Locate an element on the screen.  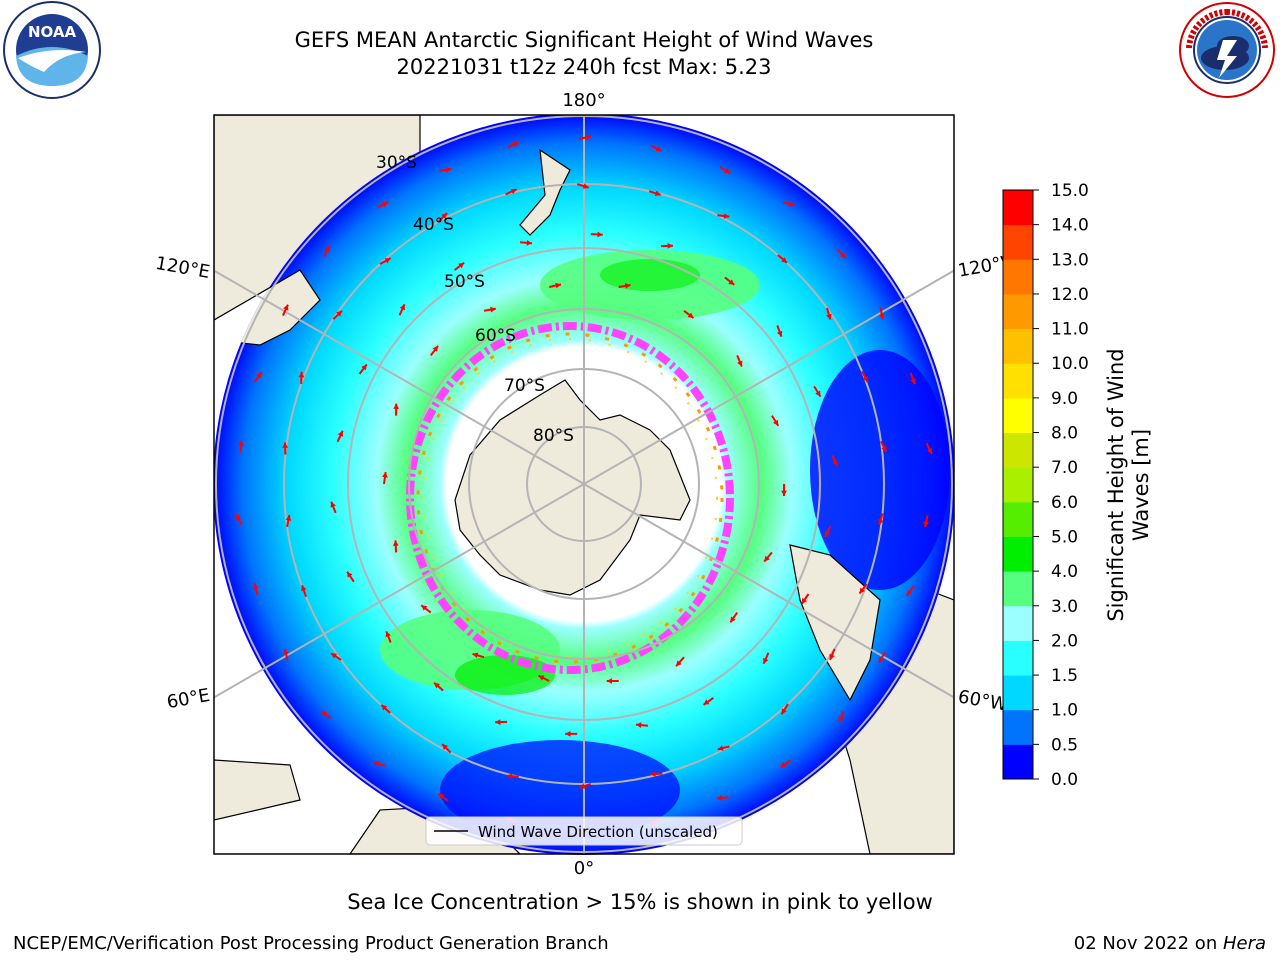
map-legend: Wind Wave Direction (unscaled) is located at coordinates (584, 831).